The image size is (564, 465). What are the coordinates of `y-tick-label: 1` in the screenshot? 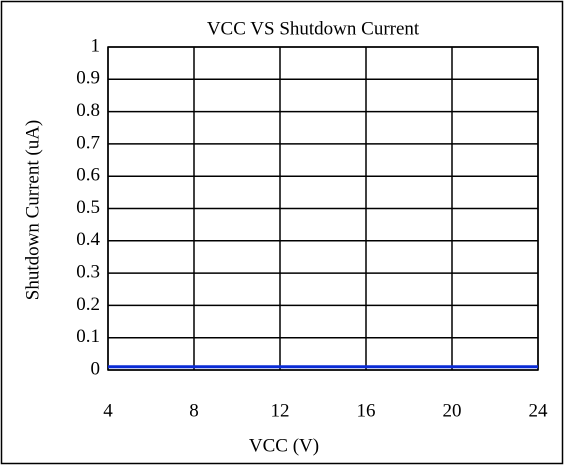 It's located at (96, 45).